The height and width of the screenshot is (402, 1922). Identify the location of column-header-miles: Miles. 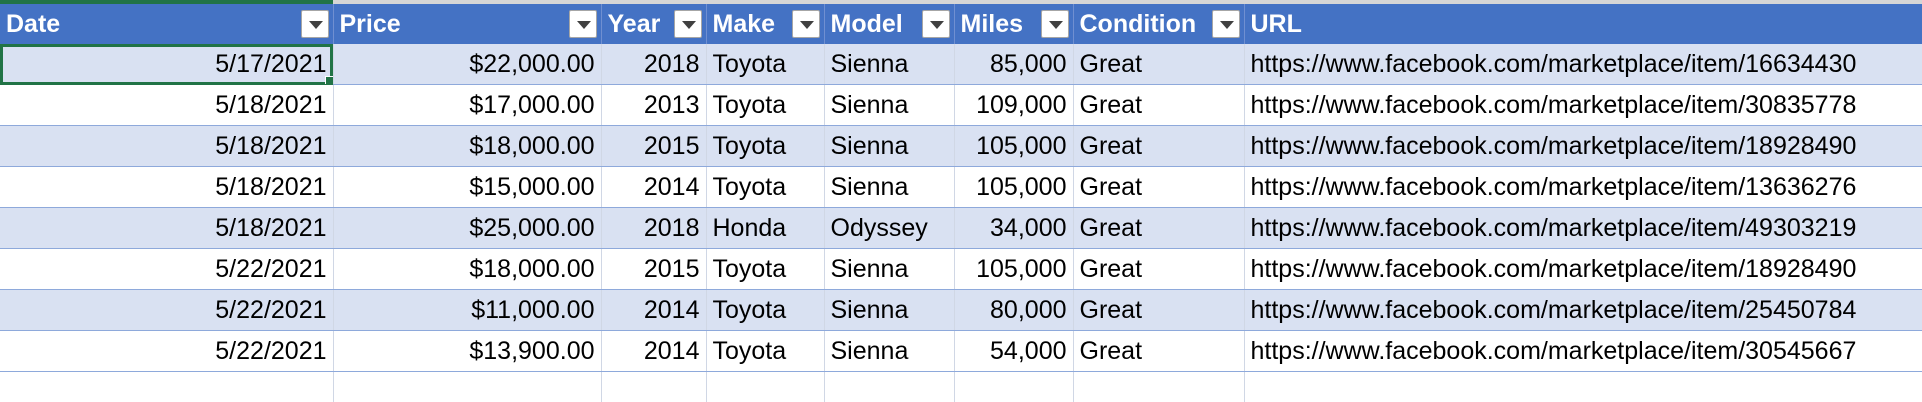
(1014, 24).